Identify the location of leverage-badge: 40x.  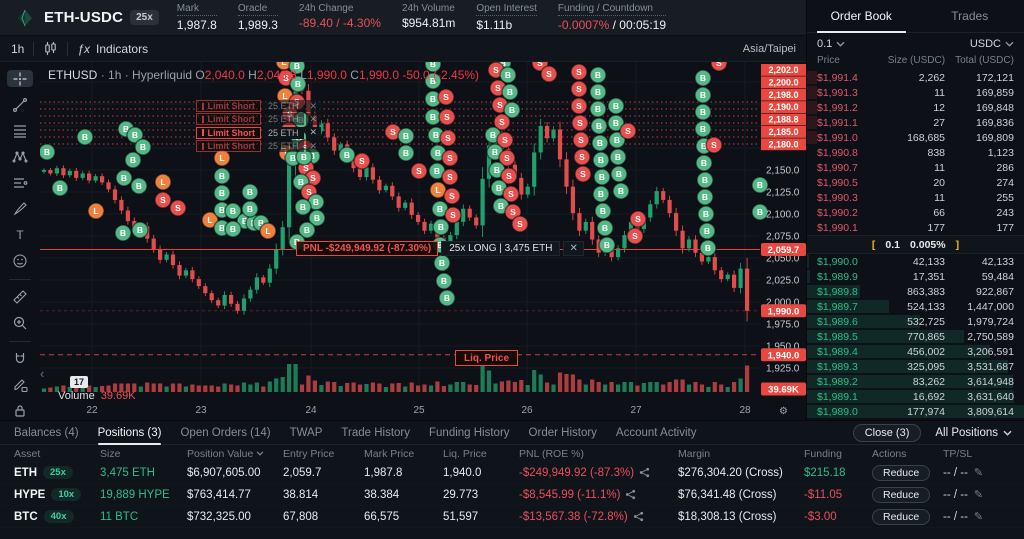
(58, 516).